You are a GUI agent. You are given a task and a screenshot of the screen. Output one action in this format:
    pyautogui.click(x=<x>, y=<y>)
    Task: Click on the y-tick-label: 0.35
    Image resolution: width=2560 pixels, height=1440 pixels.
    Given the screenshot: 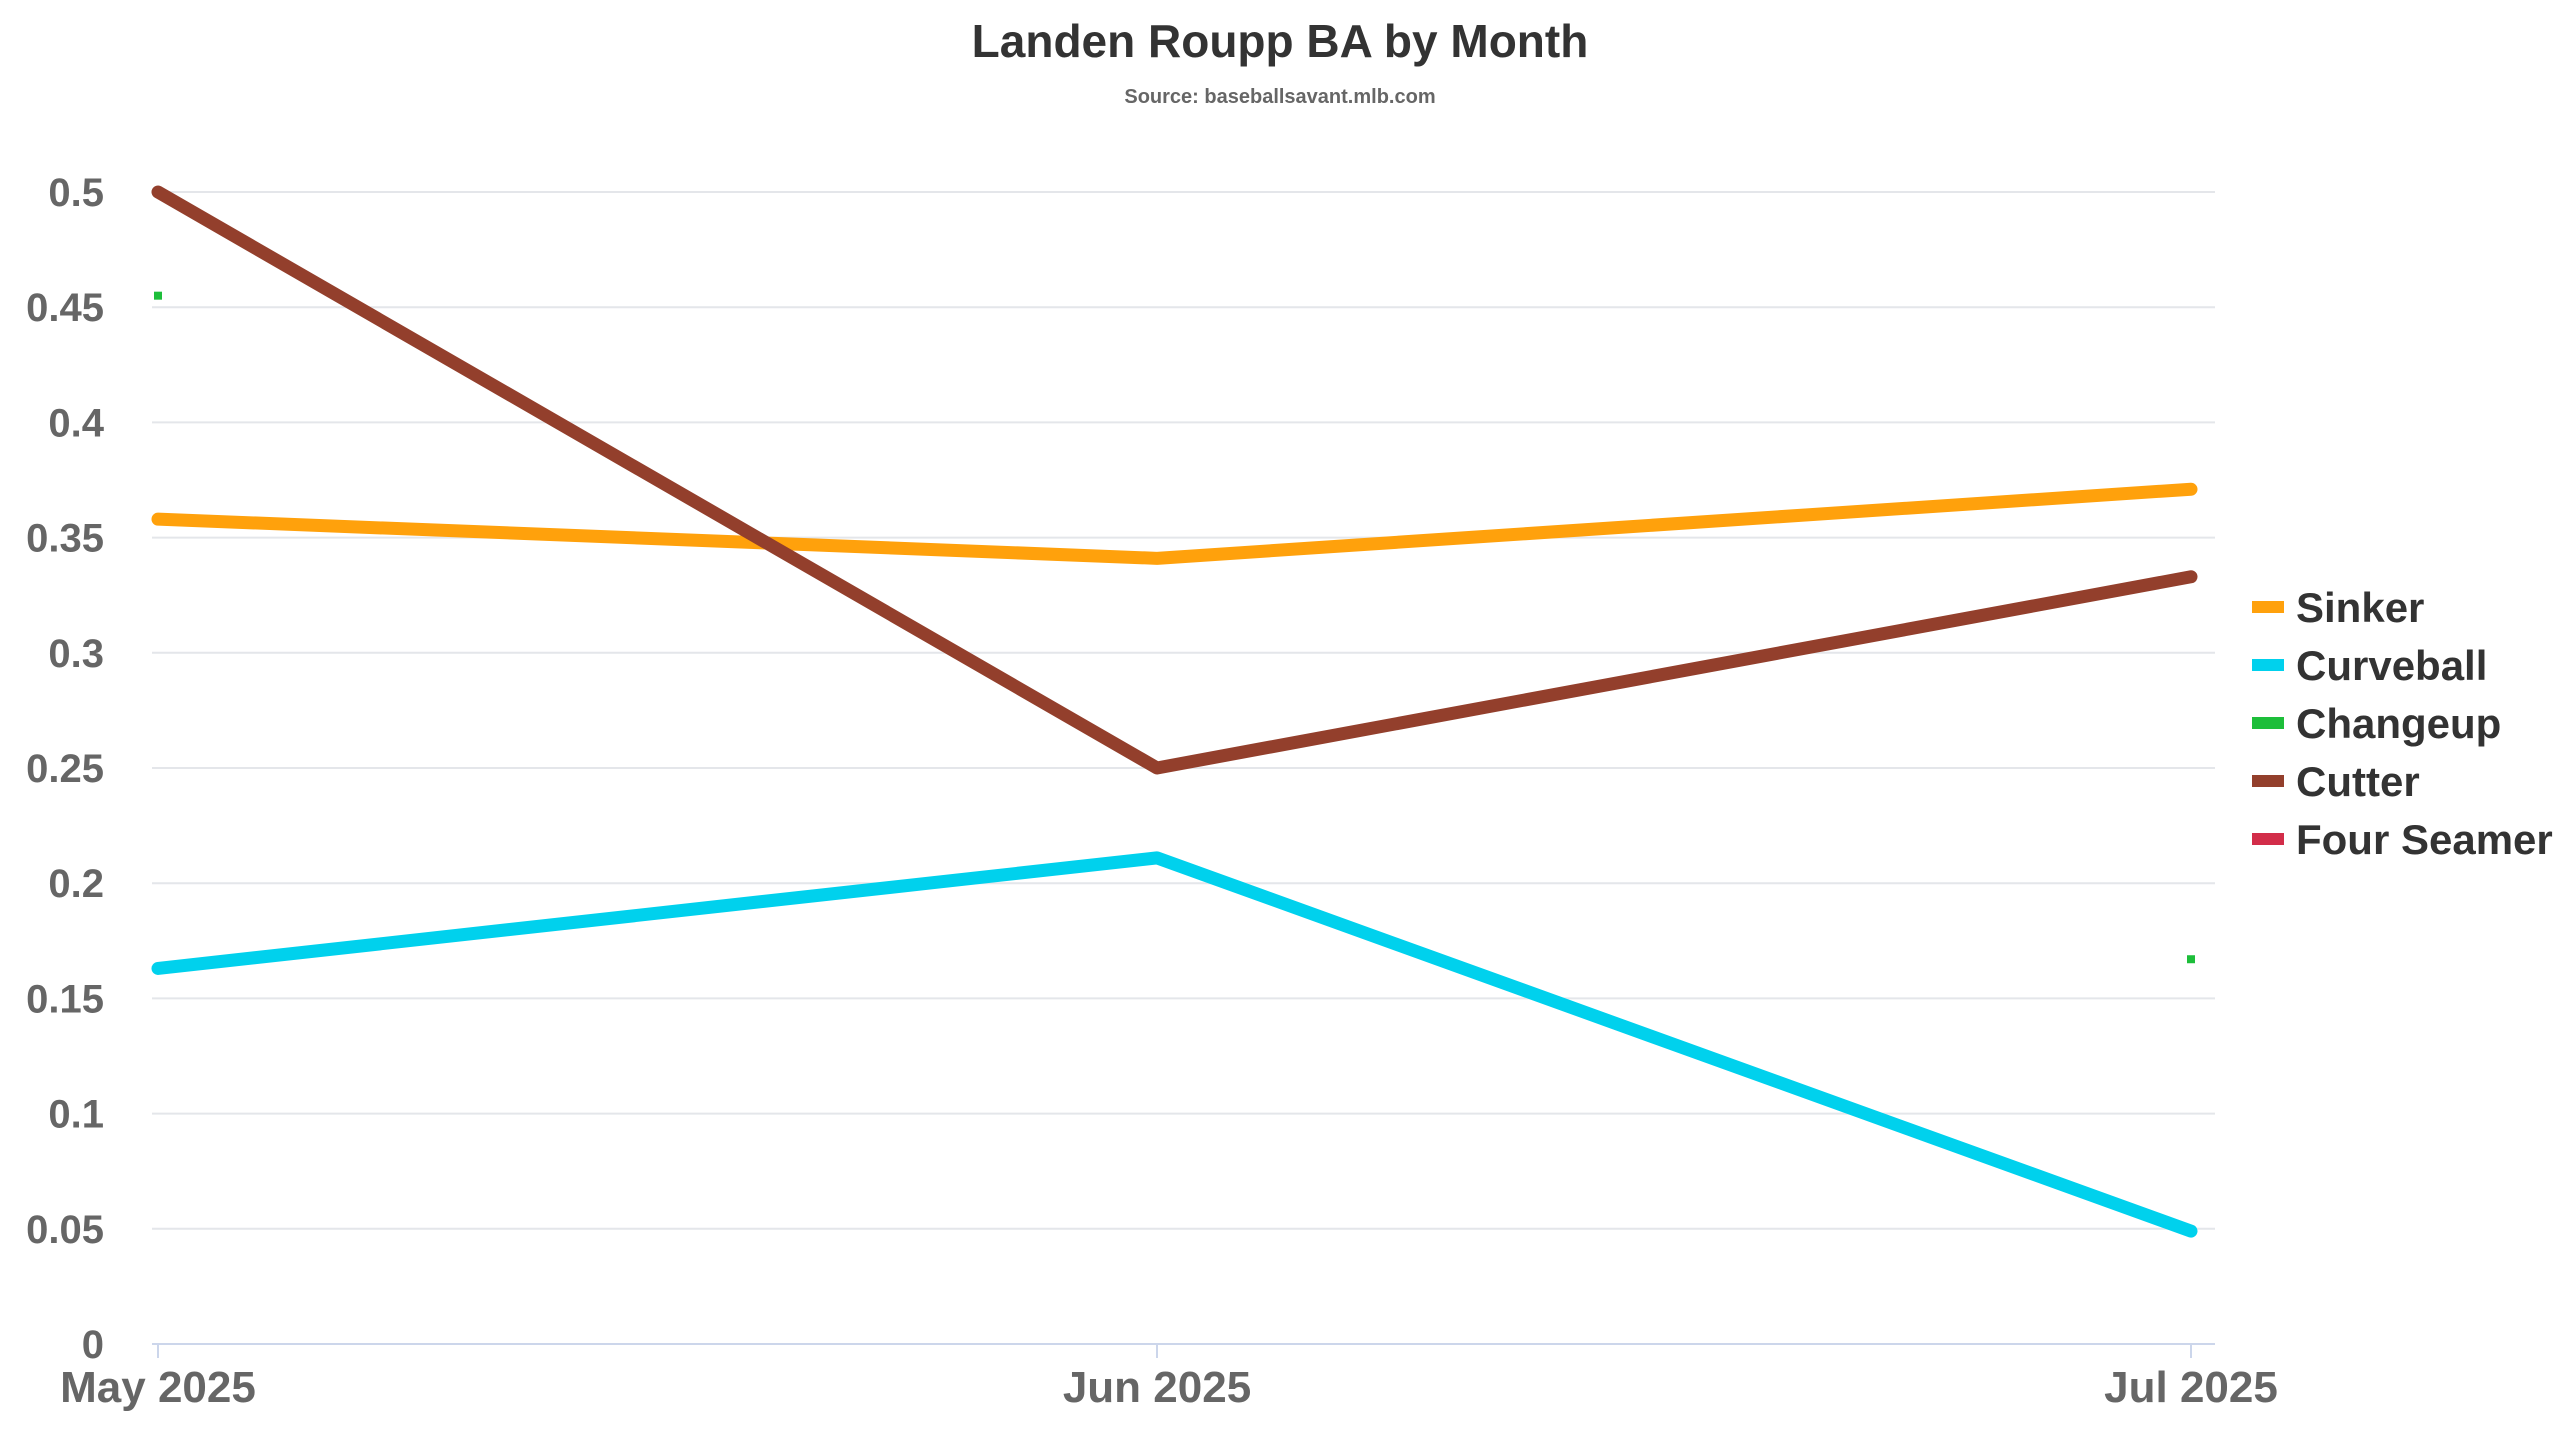 What is the action you would take?
    pyautogui.click(x=65, y=539)
    